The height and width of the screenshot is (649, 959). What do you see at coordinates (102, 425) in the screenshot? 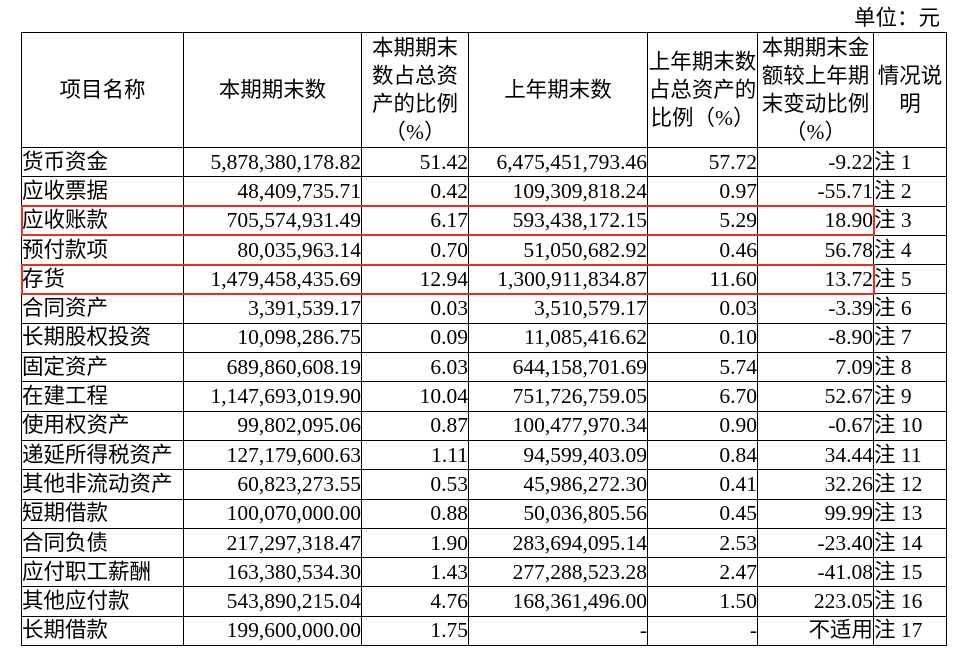
I see `cell-item-name: 使用权资产` at bounding box center [102, 425].